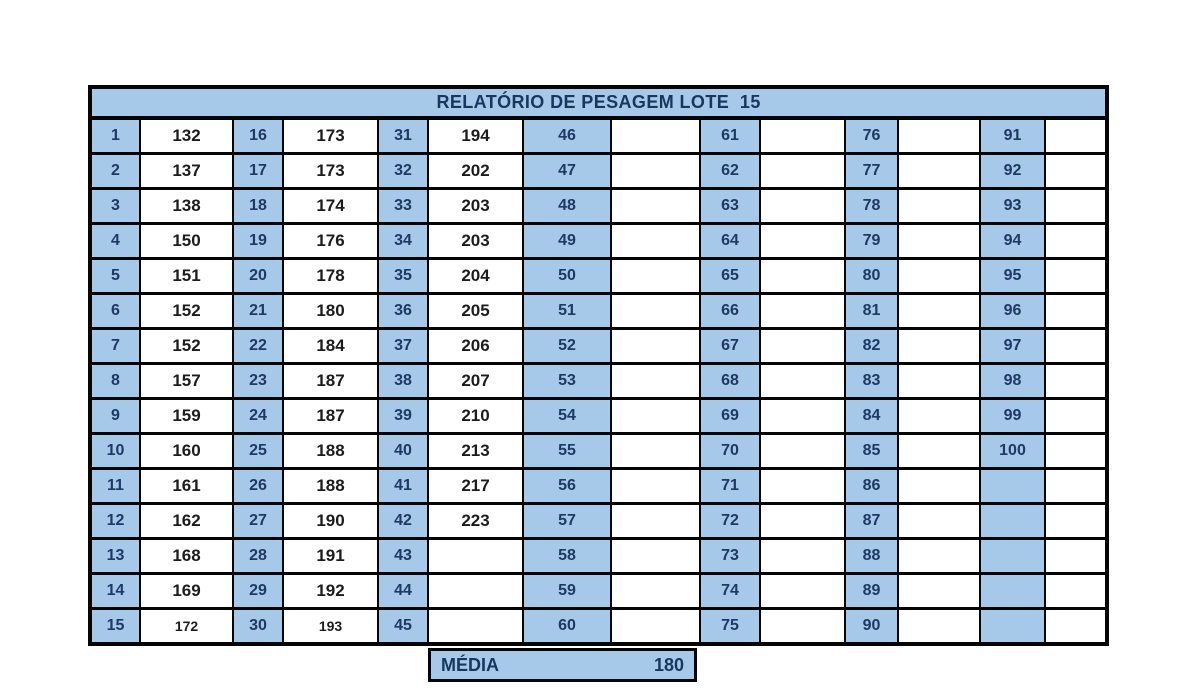 This screenshot has width=1200, height=700. Describe the element at coordinates (330, 416) in the screenshot. I see `weight-cell: 187` at that location.